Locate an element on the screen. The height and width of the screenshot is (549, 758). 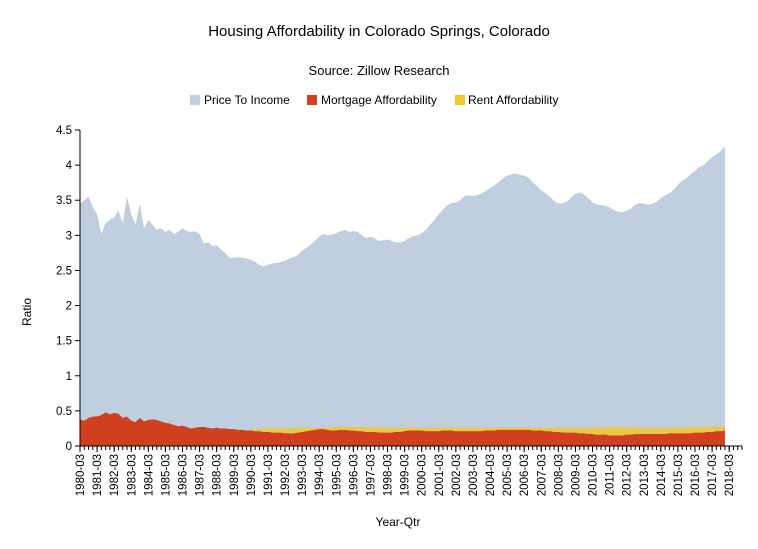
y-tick-label: 2 is located at coordinates (69, 307).